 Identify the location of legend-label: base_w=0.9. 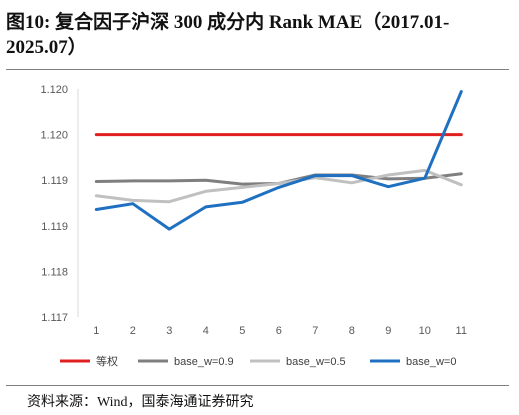
(204, 362).